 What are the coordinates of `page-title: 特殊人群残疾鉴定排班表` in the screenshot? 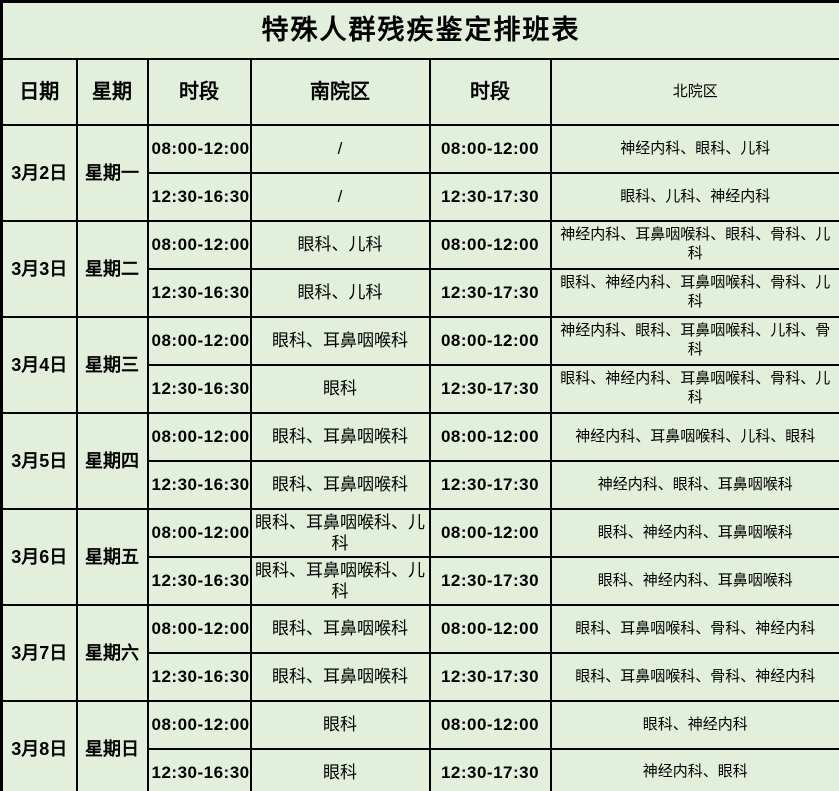 It's located at (419, 30).